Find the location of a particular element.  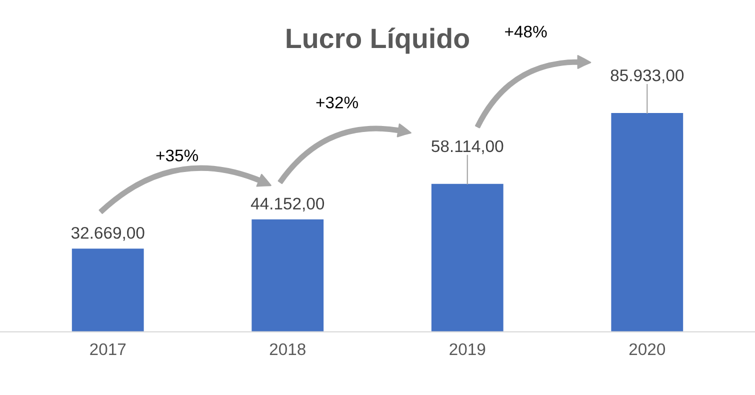

data-label: 32.669,00 is located at coordinates (107, 233).